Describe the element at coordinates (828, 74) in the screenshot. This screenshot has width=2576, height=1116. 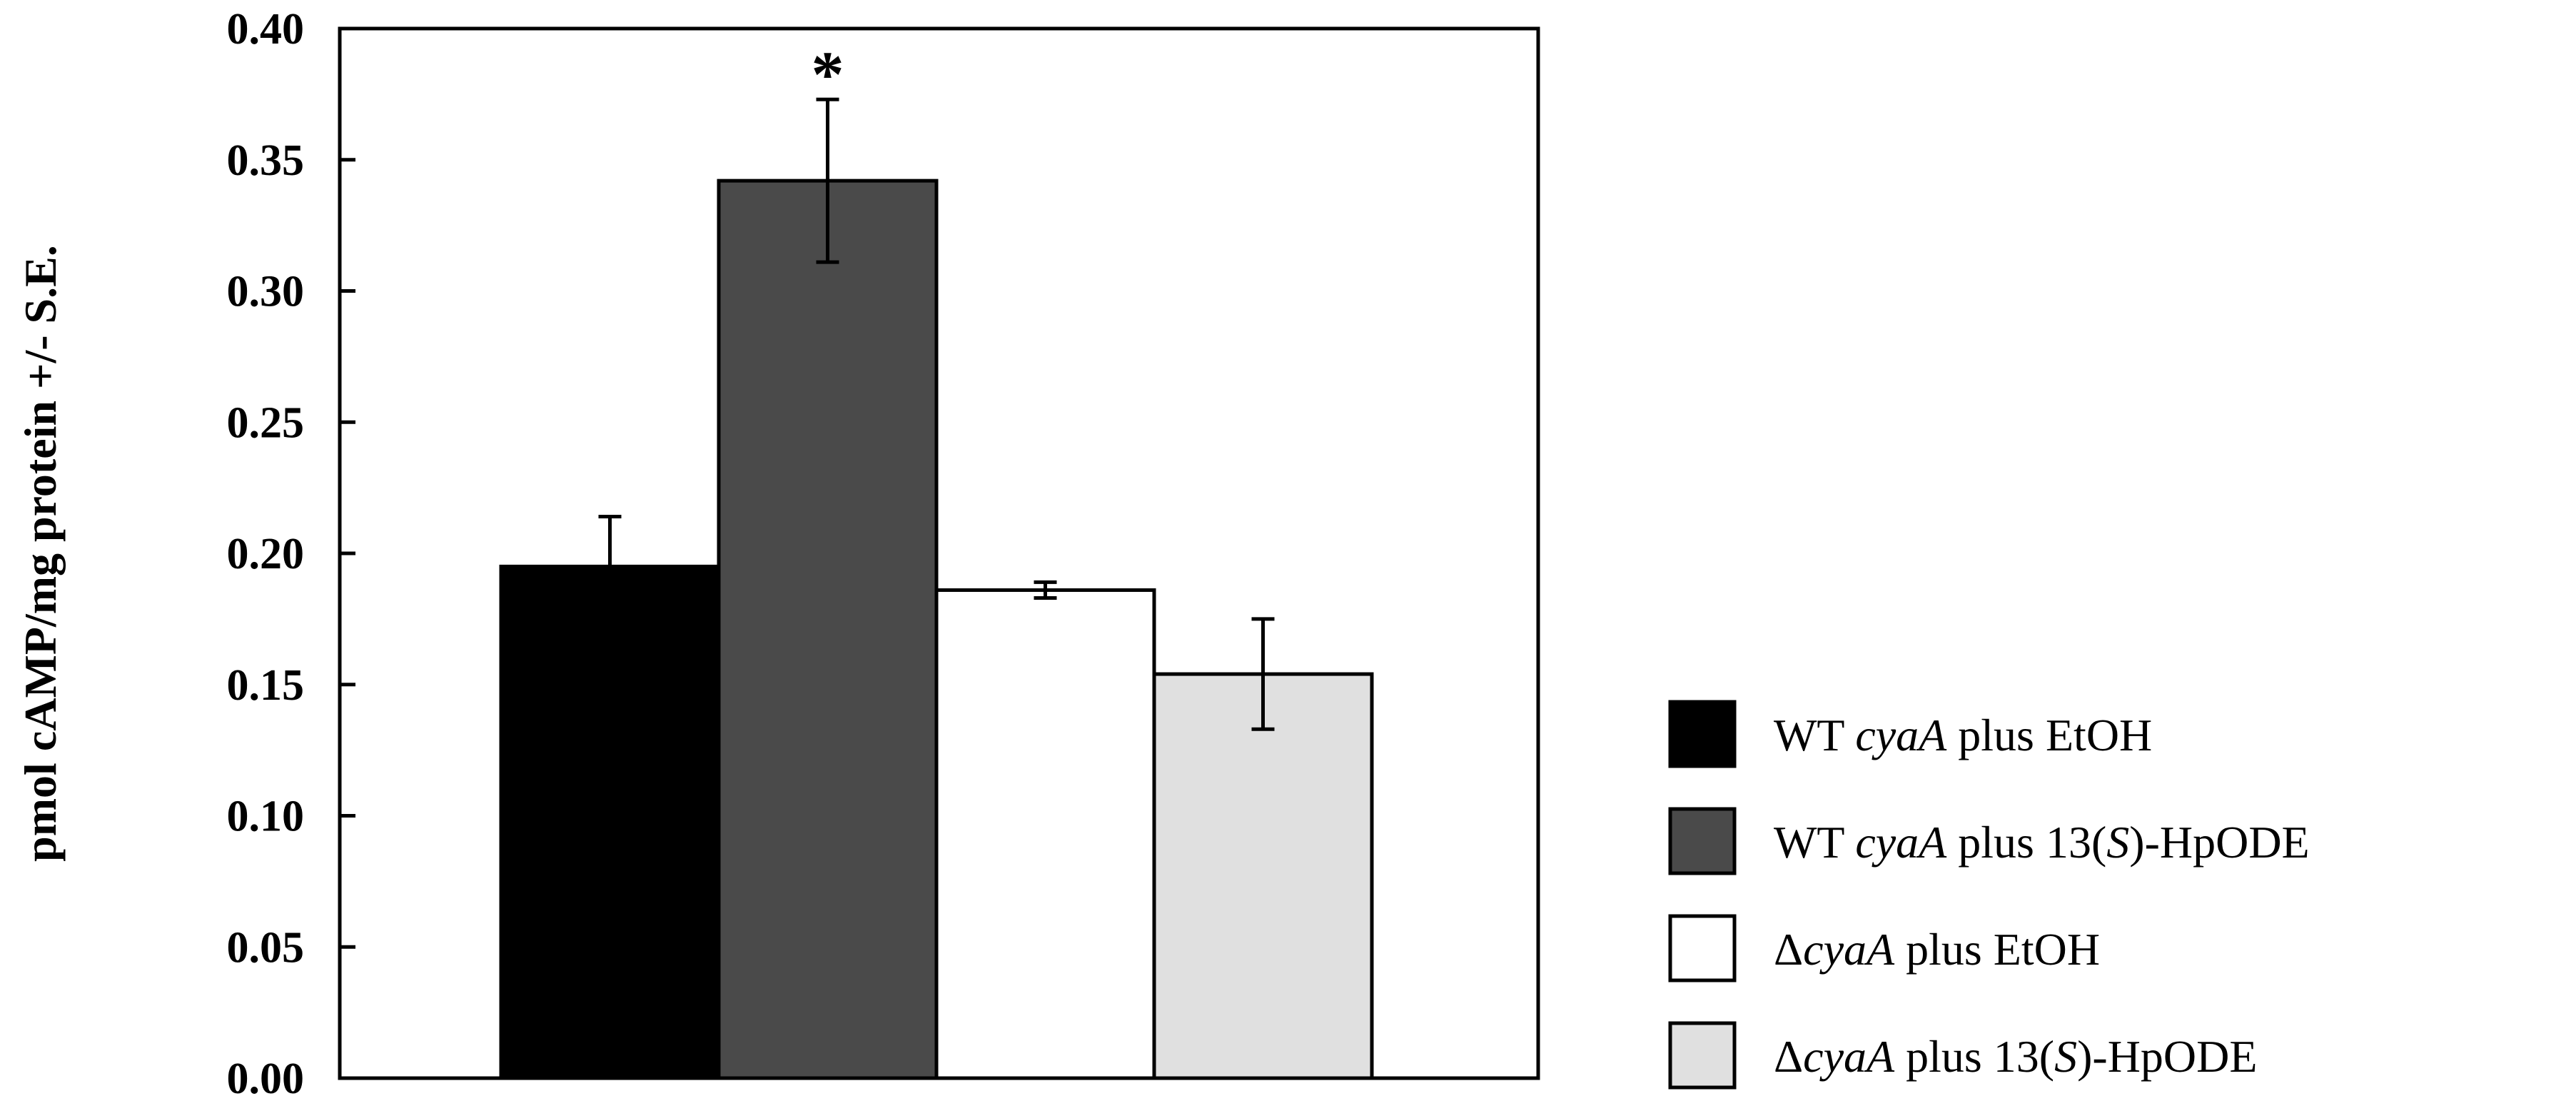
I see `significance-marker: *` at that location.